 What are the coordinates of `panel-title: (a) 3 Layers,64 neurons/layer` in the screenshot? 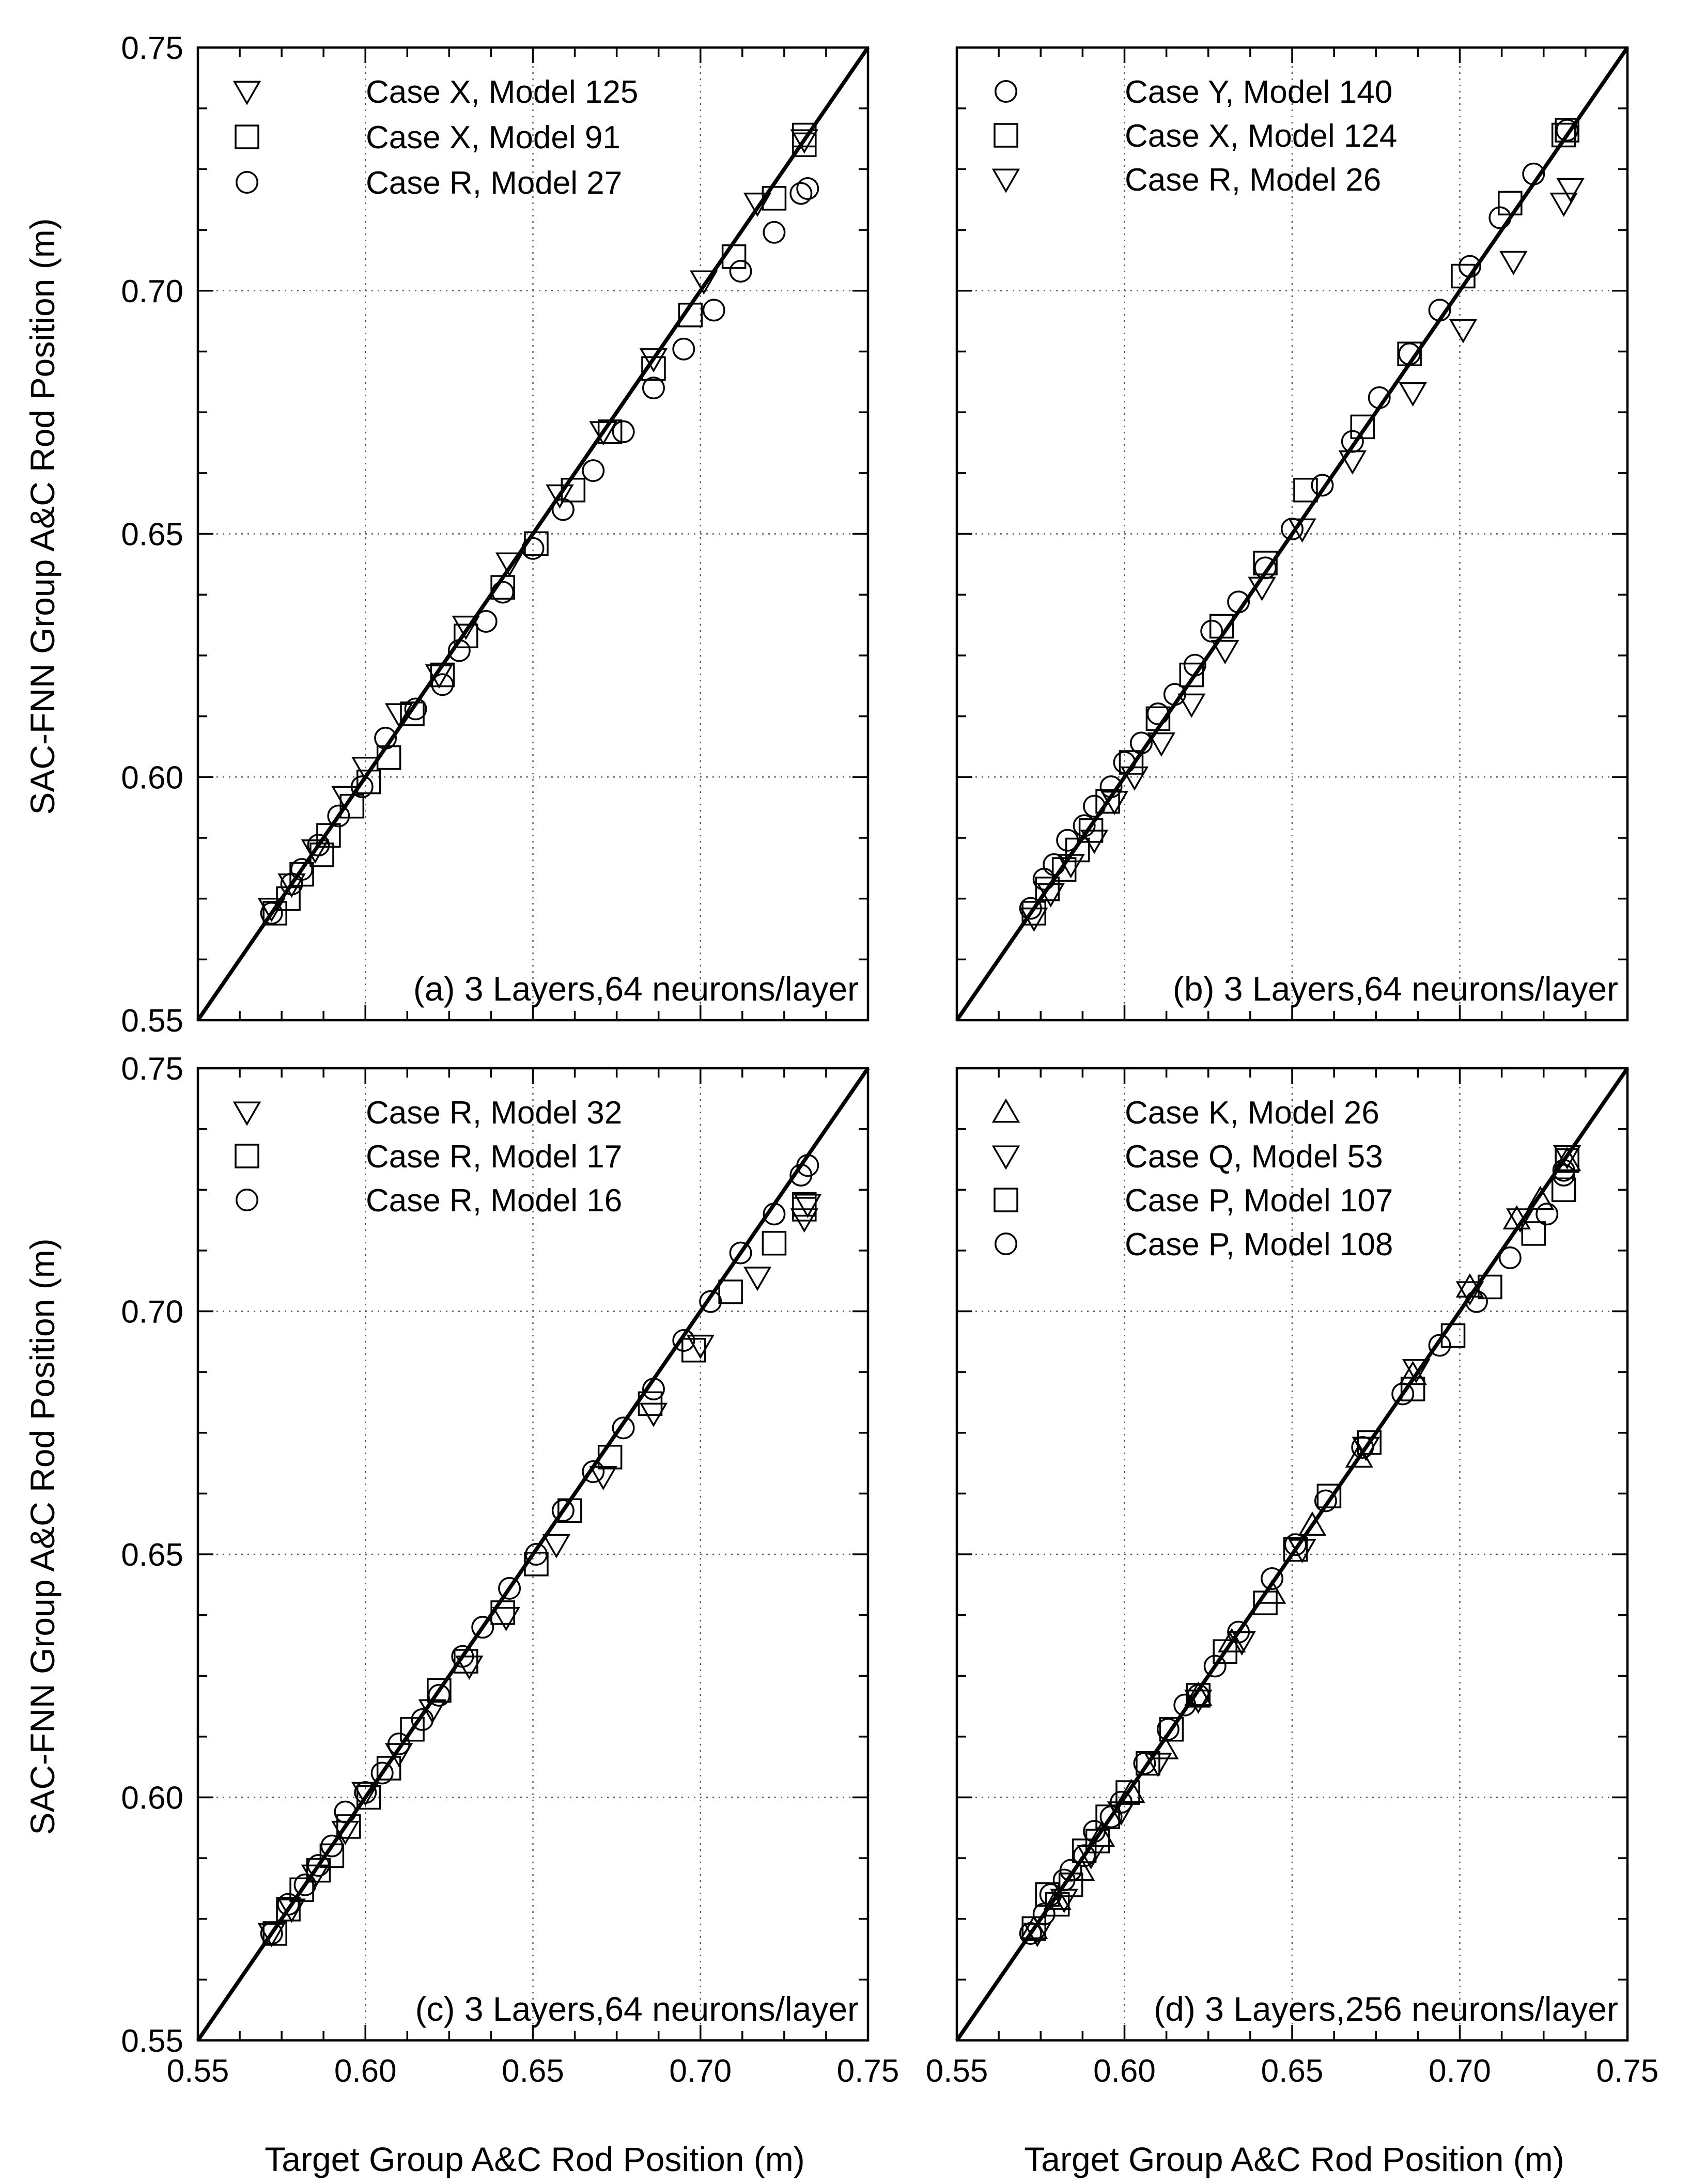 It's located at (636, 989).